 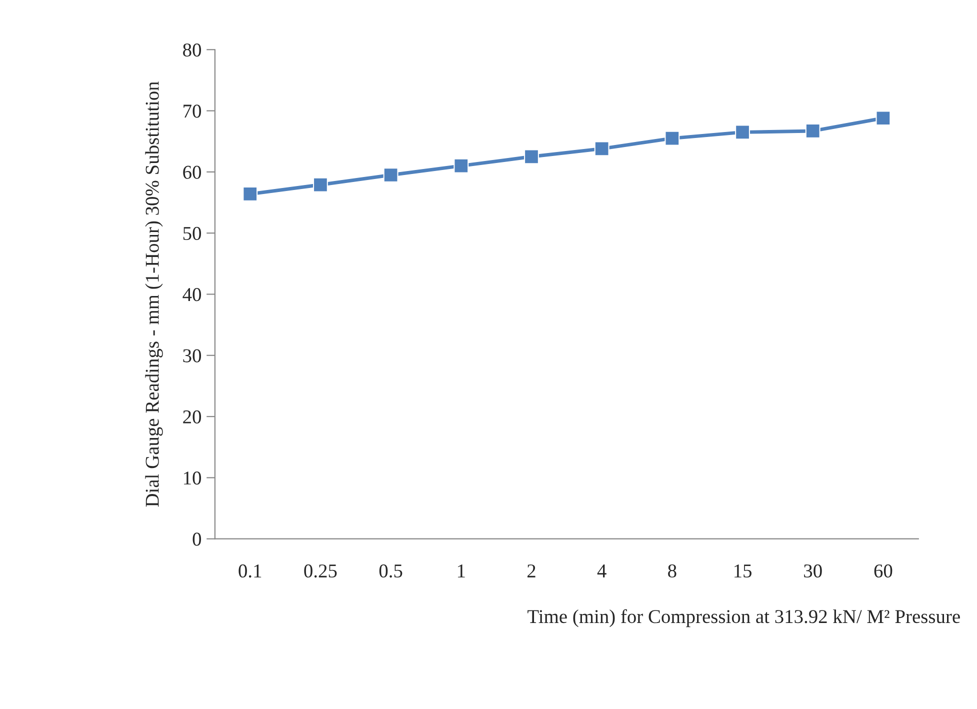 I want to click on x-tick-label: 15, so click(x=743, y=571).